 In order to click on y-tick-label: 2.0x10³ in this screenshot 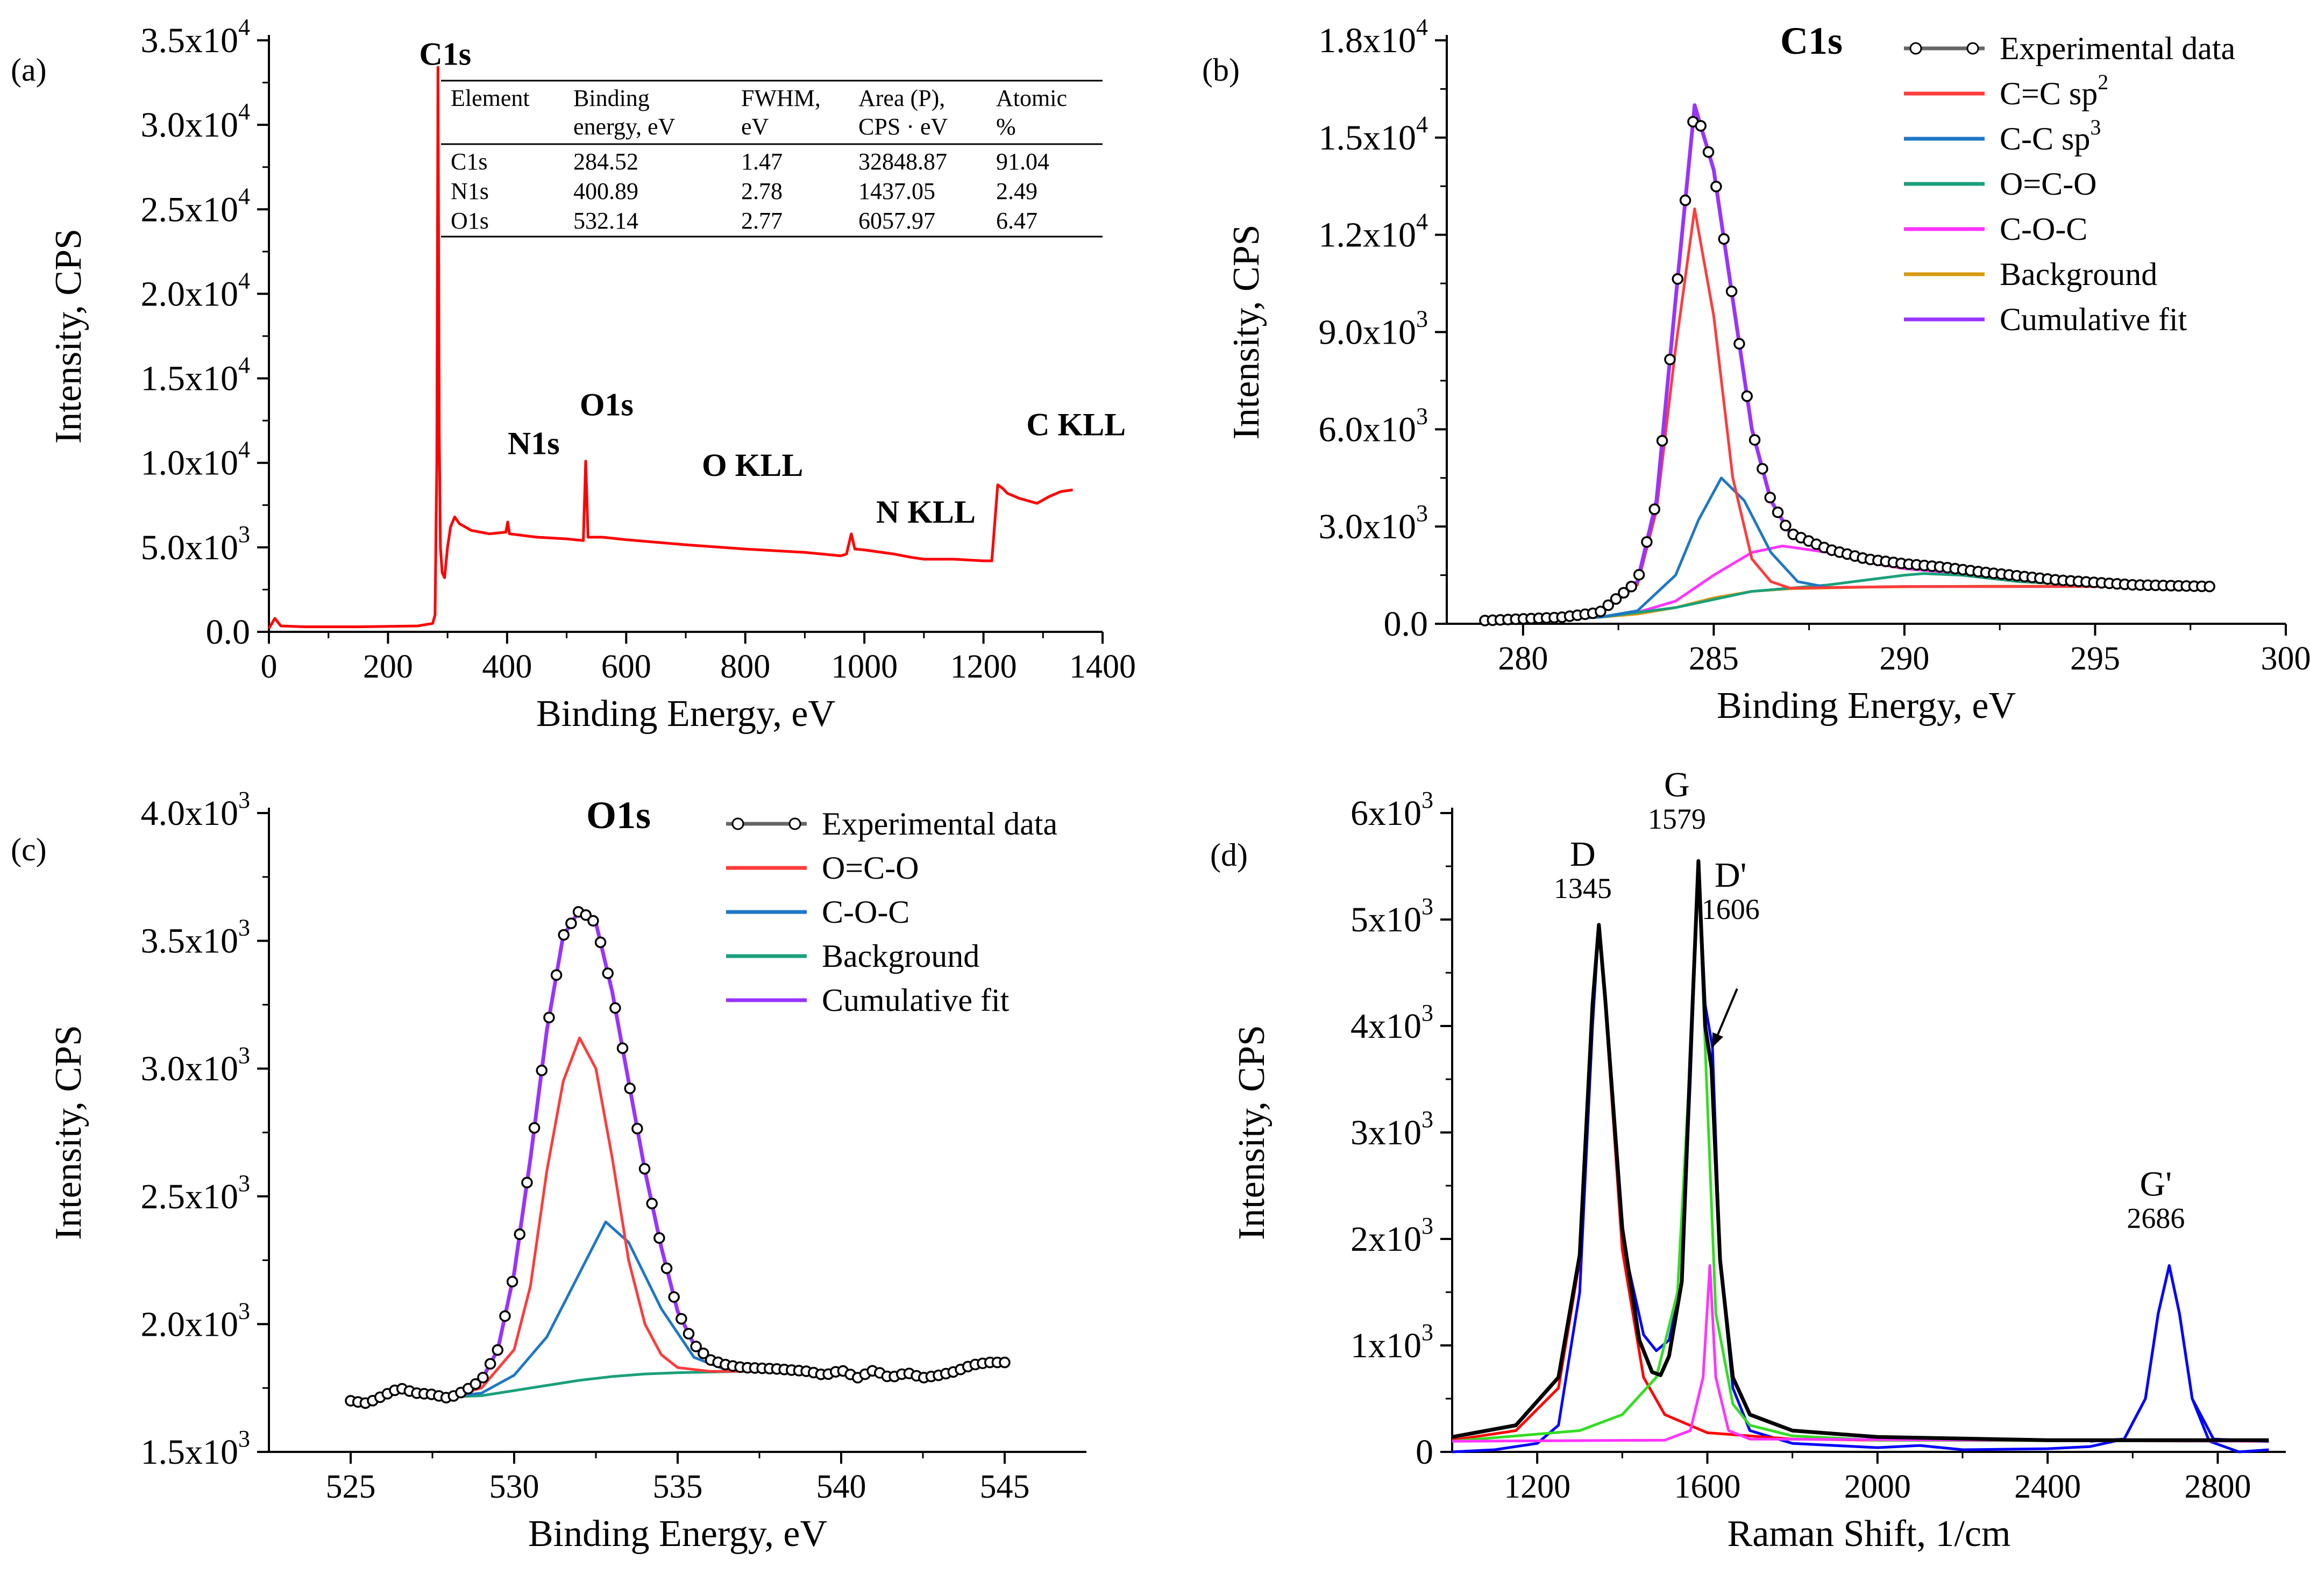, I will do `click(196, 1321)`.